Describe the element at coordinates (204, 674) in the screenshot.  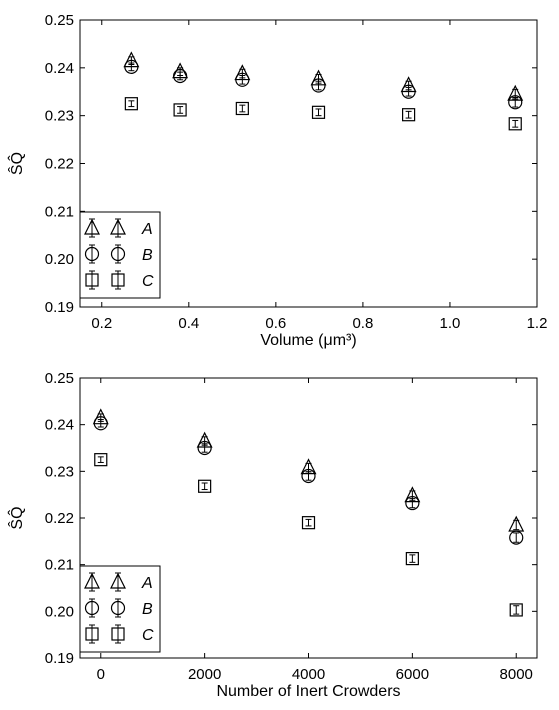
I see `x-tick-label: 2000` at that location.